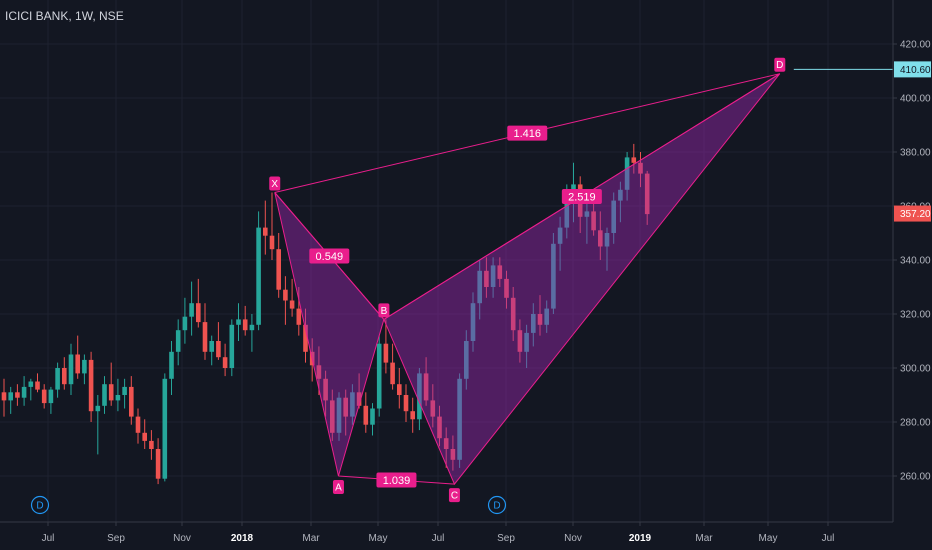 The height and width of the screenshot is (550, 932). What do you see at coordinates (912, 213) in the screenshot?
I see `last-price-tag: 357.20` at bounding box center [912, 213].